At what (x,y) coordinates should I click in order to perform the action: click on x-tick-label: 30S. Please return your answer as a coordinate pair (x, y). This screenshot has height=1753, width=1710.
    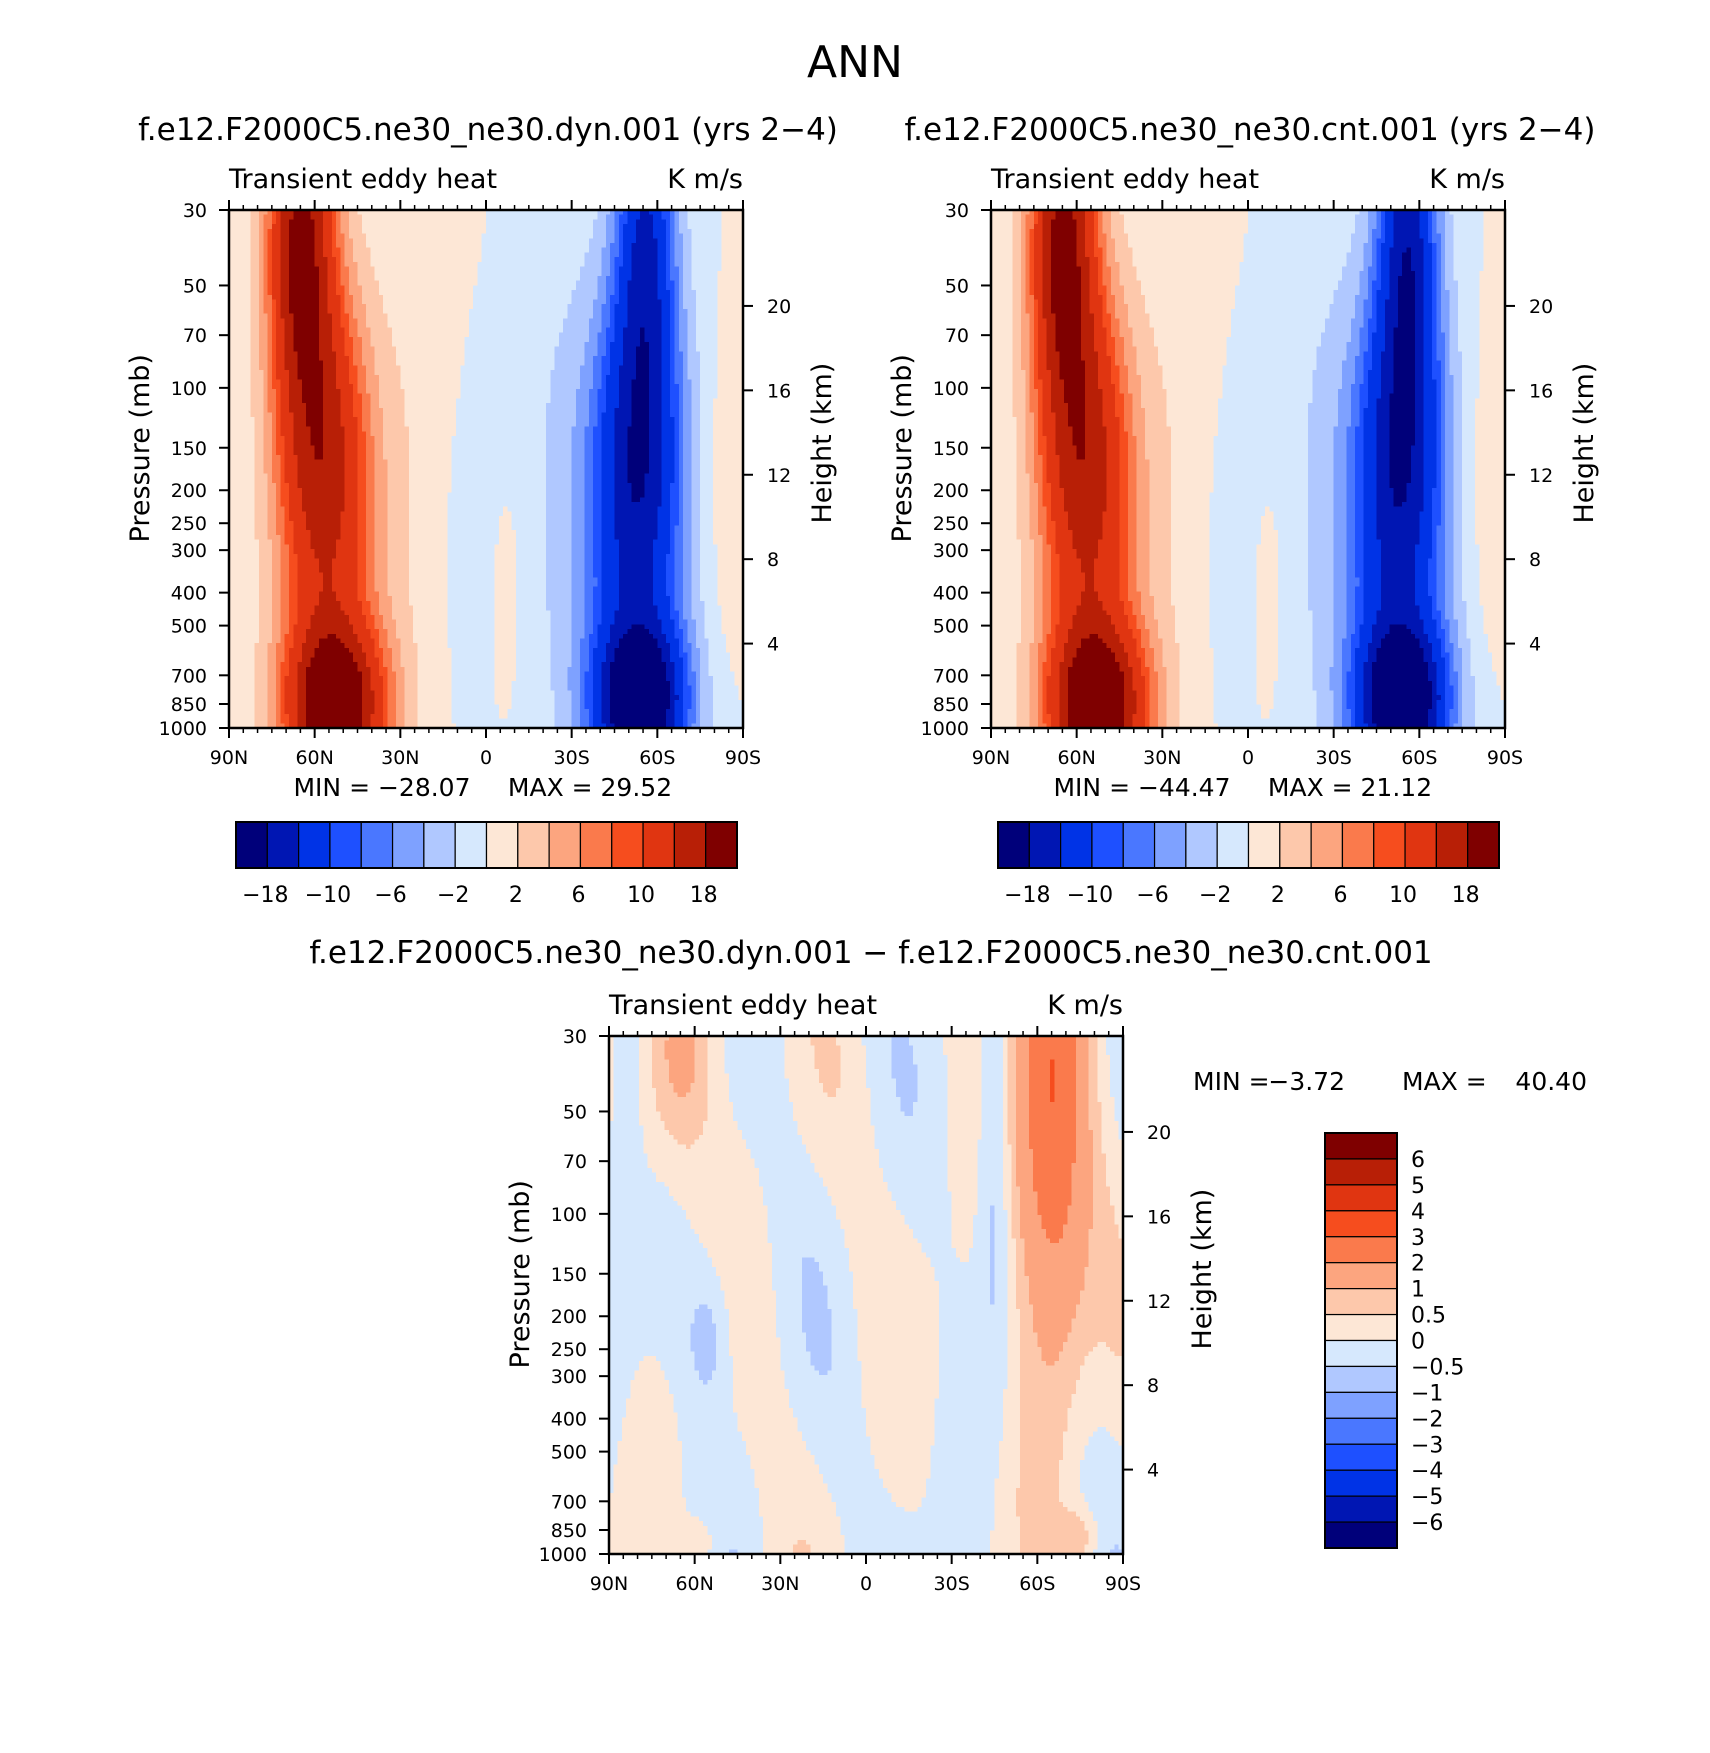
    Looking at the image, I should click on (572, 758).